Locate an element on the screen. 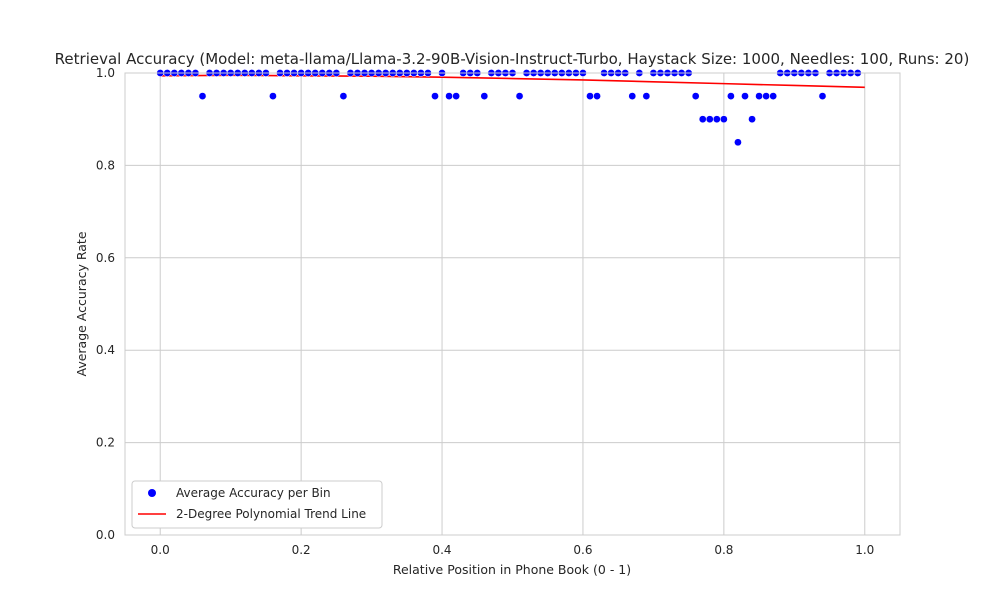  y-tick-label: 0.0 is located at coordinates (105, 535).